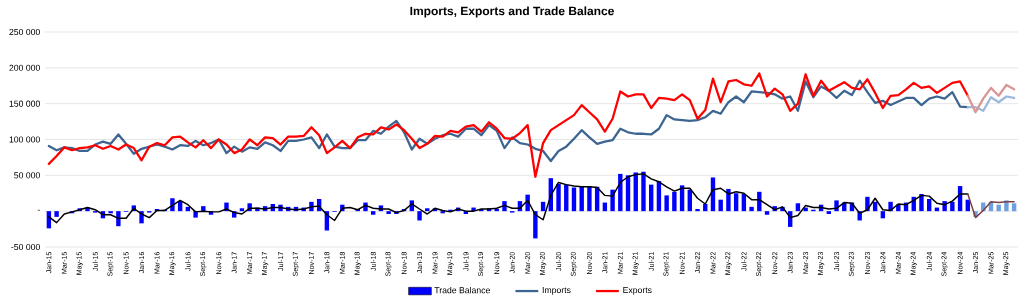 The image size is (1024, 302). I want to click on y-tick-label: 50 000, so click(27, 175).